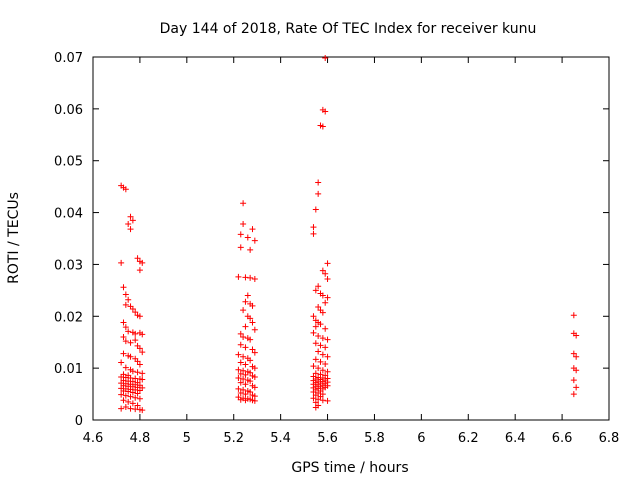 This screenshot has height=480, width=640. I want to click on y-tick-label: 0.06, so click(68, 110).